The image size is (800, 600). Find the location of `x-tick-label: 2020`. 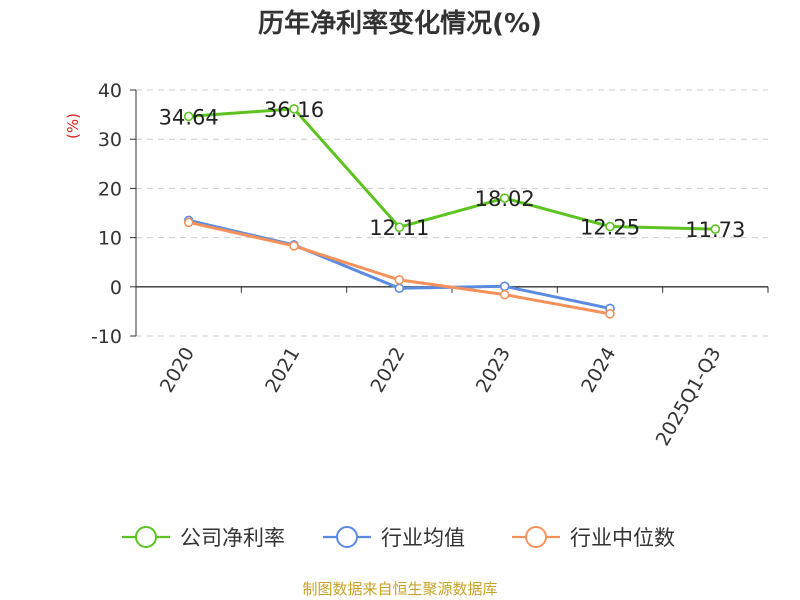

x-tick-label: 2020 is located at coordinates (177, 370).